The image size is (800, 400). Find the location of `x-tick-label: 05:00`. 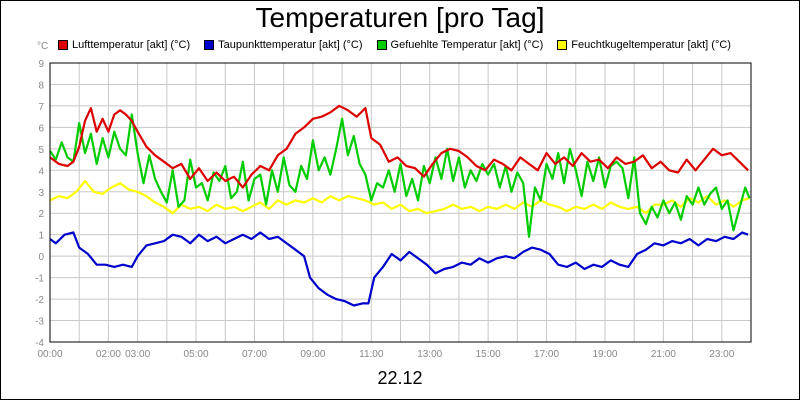

x-tick-label: 05:00 is located at coordinates (196, 354).